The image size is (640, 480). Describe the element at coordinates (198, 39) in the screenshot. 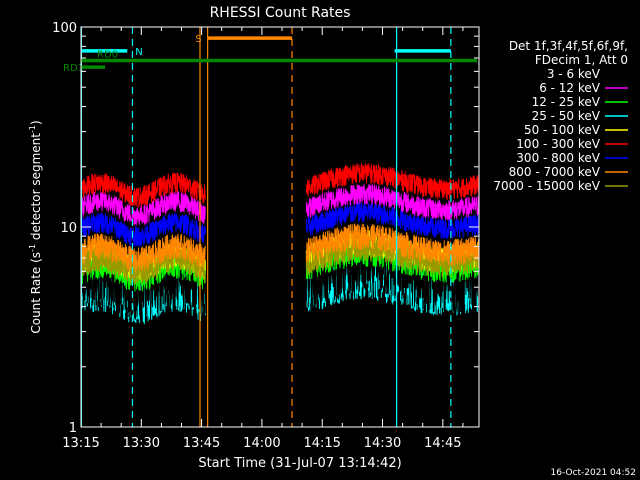

I see `annotation-label-2: S` at that location.